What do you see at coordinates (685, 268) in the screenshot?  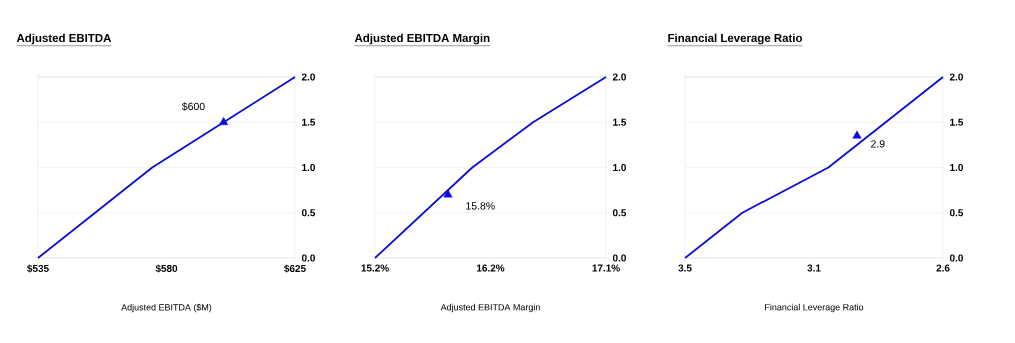 I see `x-tick-label: 3.5` at bounding box center [685, 268].